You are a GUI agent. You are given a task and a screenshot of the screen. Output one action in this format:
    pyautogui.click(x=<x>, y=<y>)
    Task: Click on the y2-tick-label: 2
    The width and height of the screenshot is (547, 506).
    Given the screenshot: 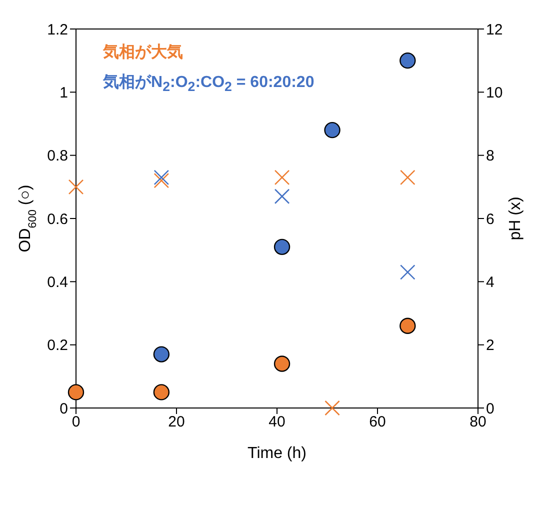 What is the action you would take?
    pyautogui.click(x=490, y=345)
    